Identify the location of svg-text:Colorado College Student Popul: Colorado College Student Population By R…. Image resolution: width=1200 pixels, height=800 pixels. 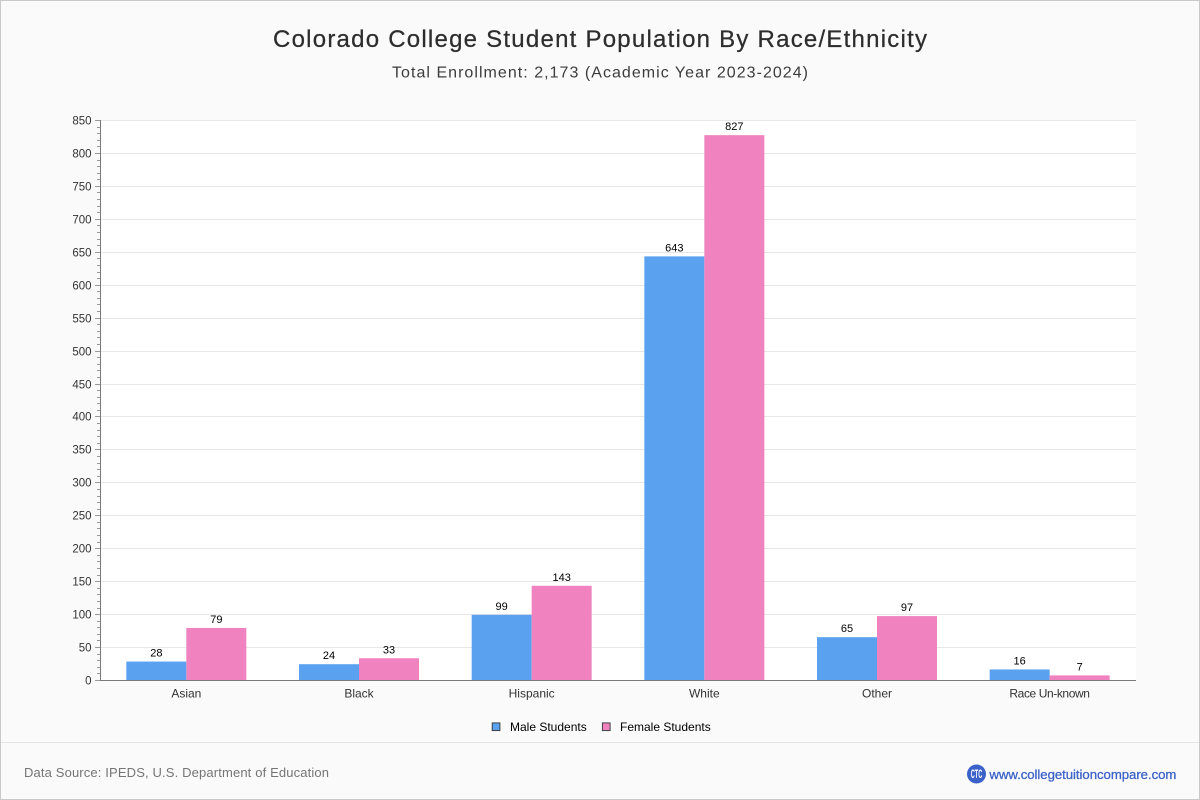
(600, 39).